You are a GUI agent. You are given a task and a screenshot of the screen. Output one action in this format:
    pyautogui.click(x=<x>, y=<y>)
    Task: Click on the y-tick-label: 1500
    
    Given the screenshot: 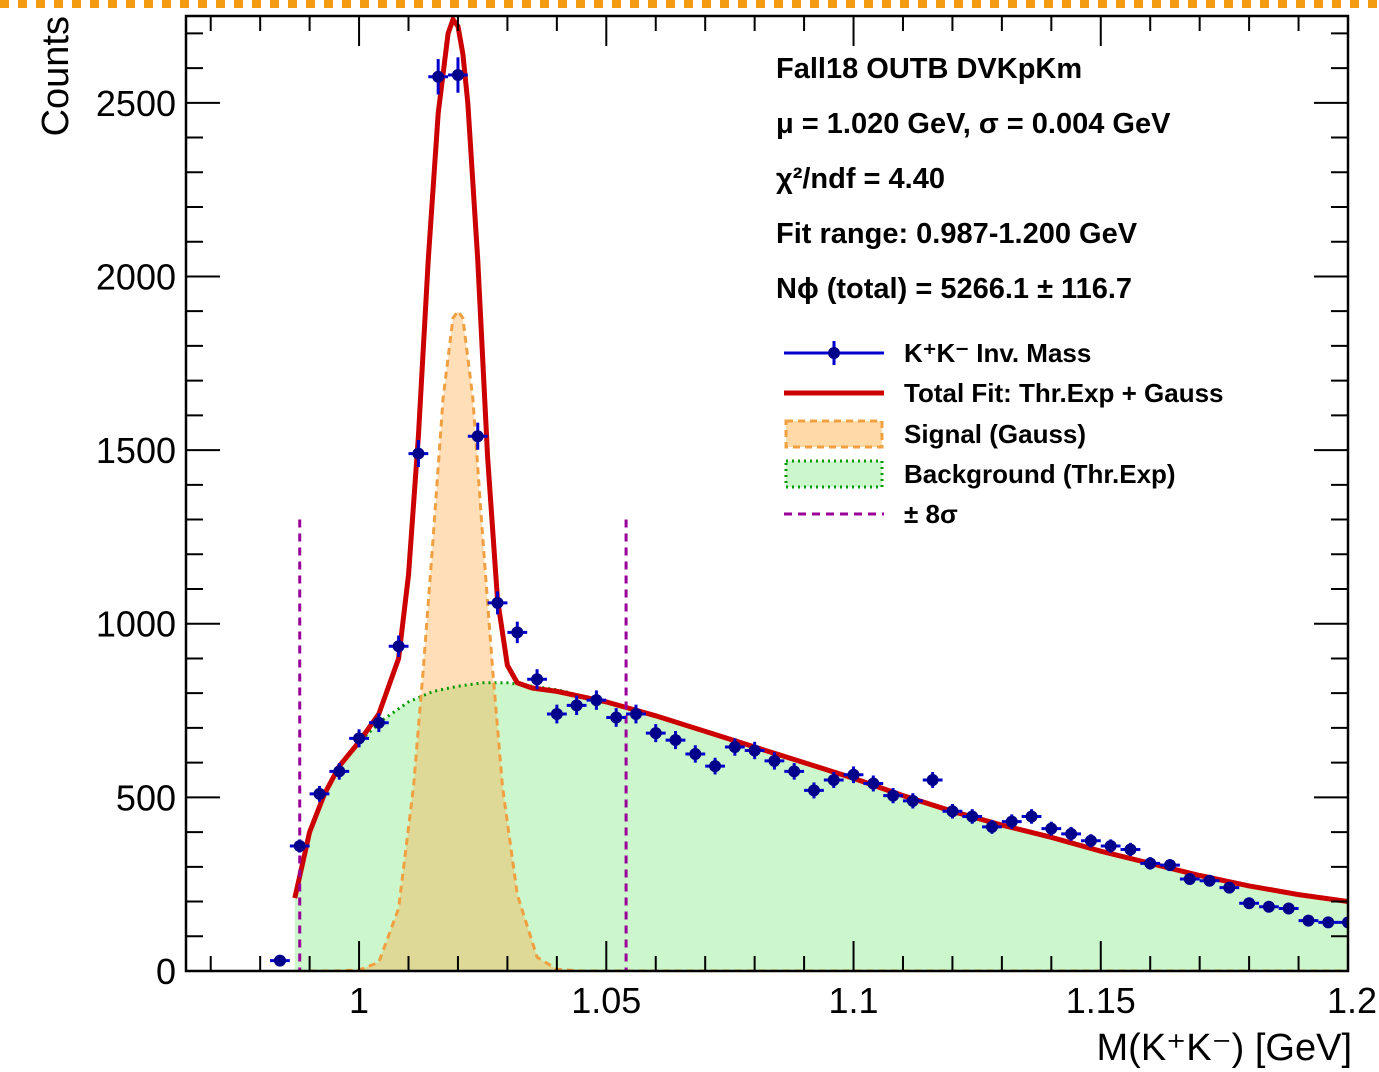 What is the action you would take?
    pyautogui.click(x=136, y=450)
    